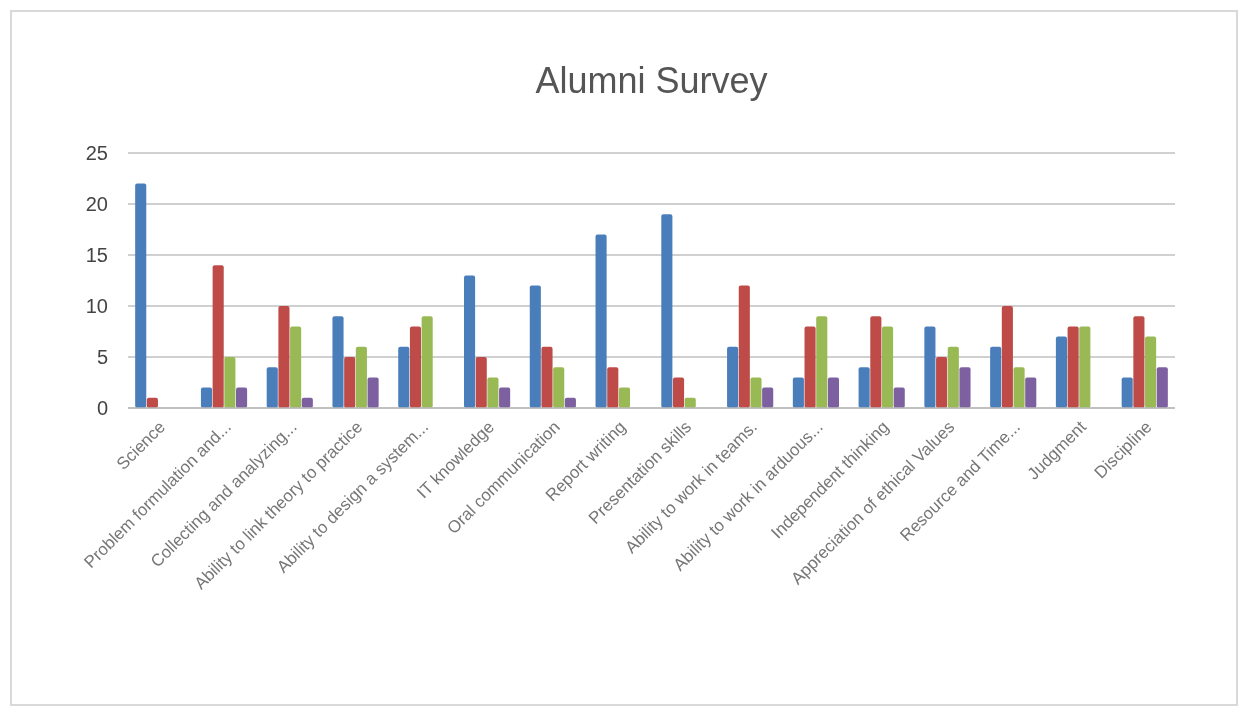  I want to click on y-tick-label: 25, so click(96, 153).